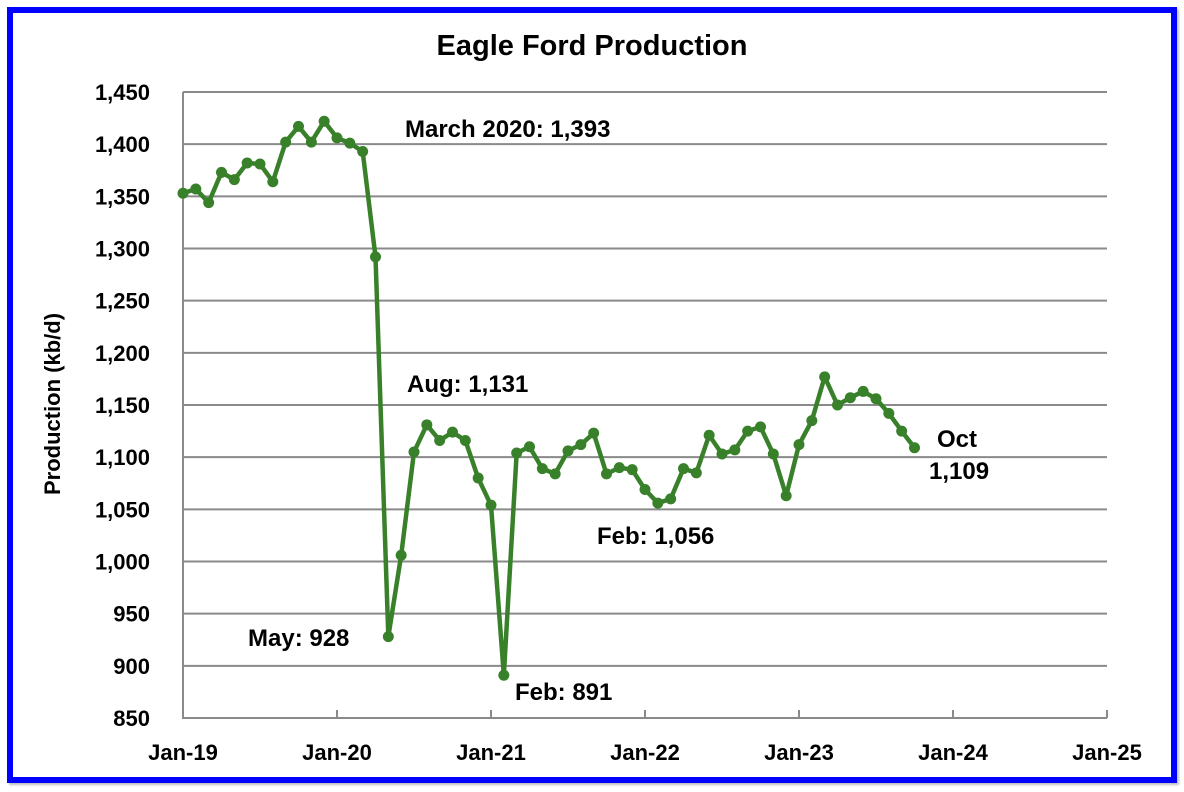 Image resolution: width=1184 pixels, height=792 pixels. Describe the element at coordinates (122, 509) in the screenshot. I see `y-tick-label: 1,050` at that location.